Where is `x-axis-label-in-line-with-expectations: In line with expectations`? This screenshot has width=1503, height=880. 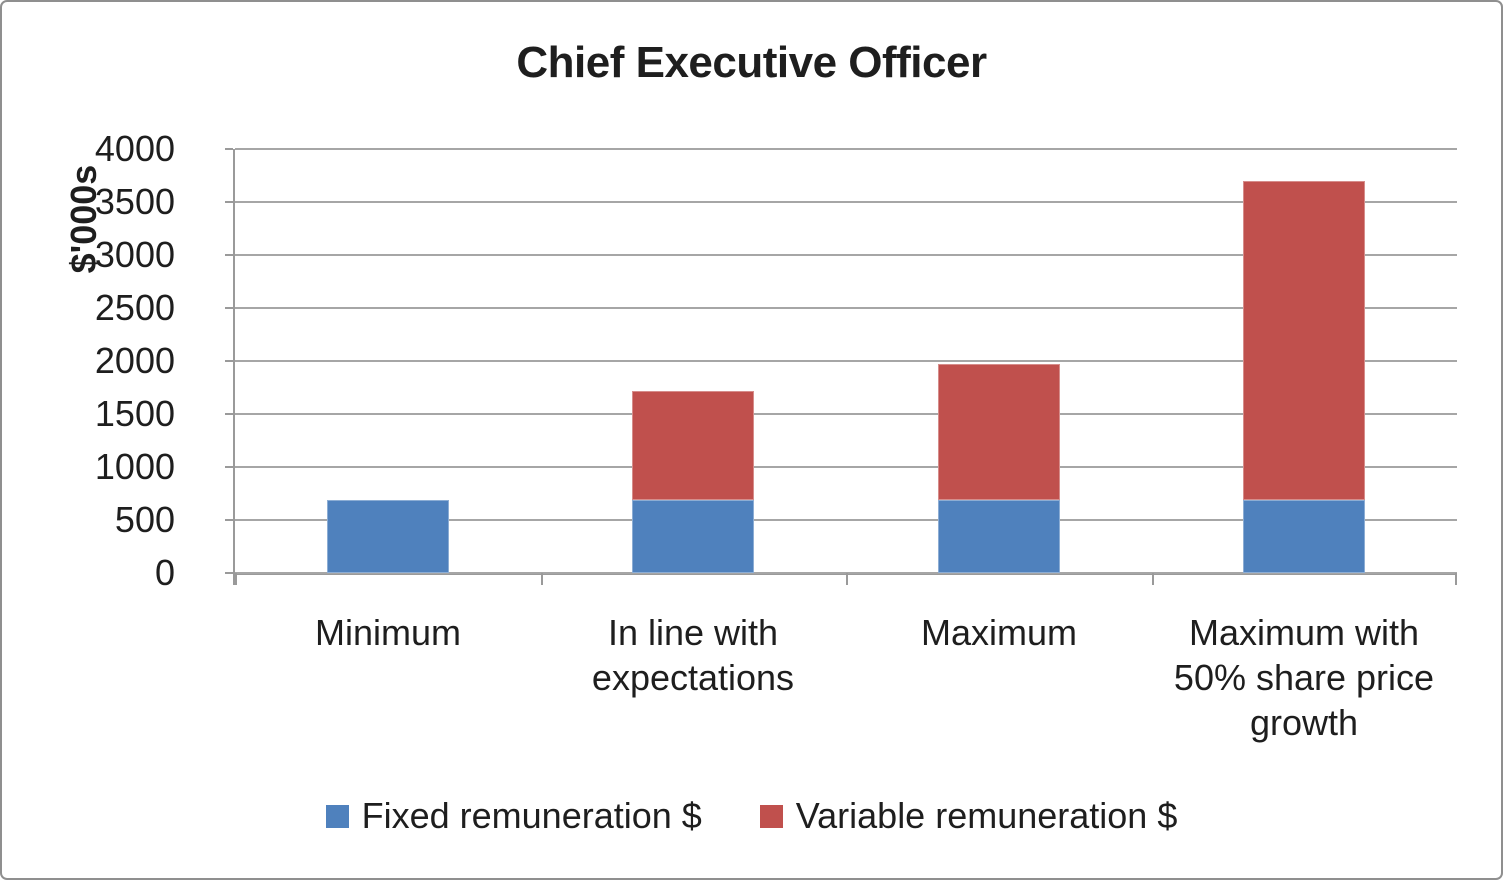 x-axis-label-in-line-with-expectations: In line with expectations is located at coordinates (693, 655).